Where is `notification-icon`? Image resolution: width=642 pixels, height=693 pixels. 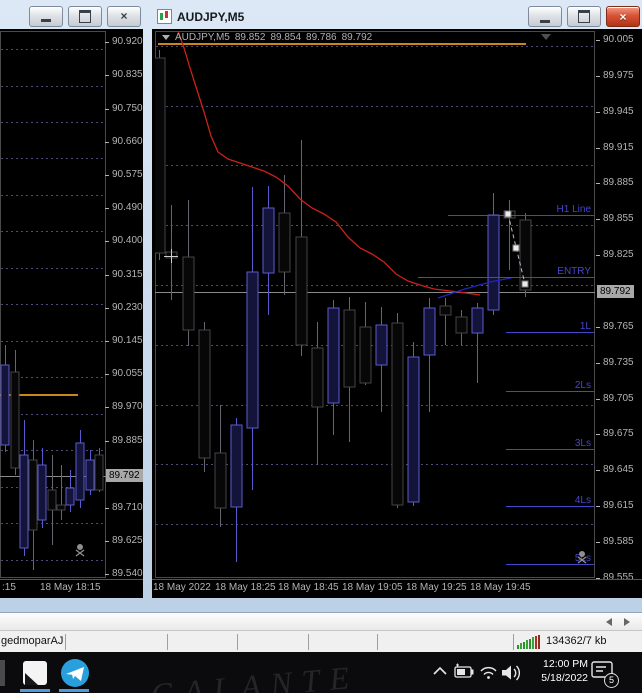
notification-icon is located at coordinates (603, 671).